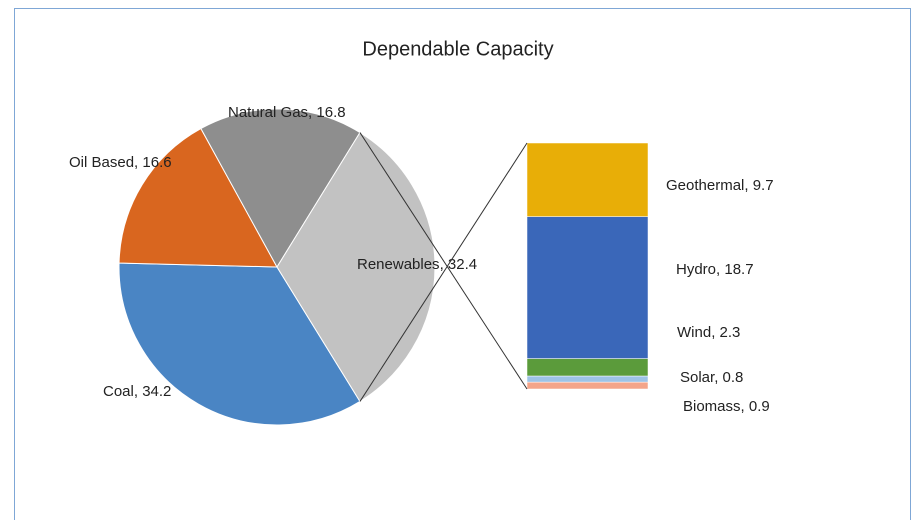 The image size is (912, 520). I want to click on label-name: Natural Gas, so click(268, 112).